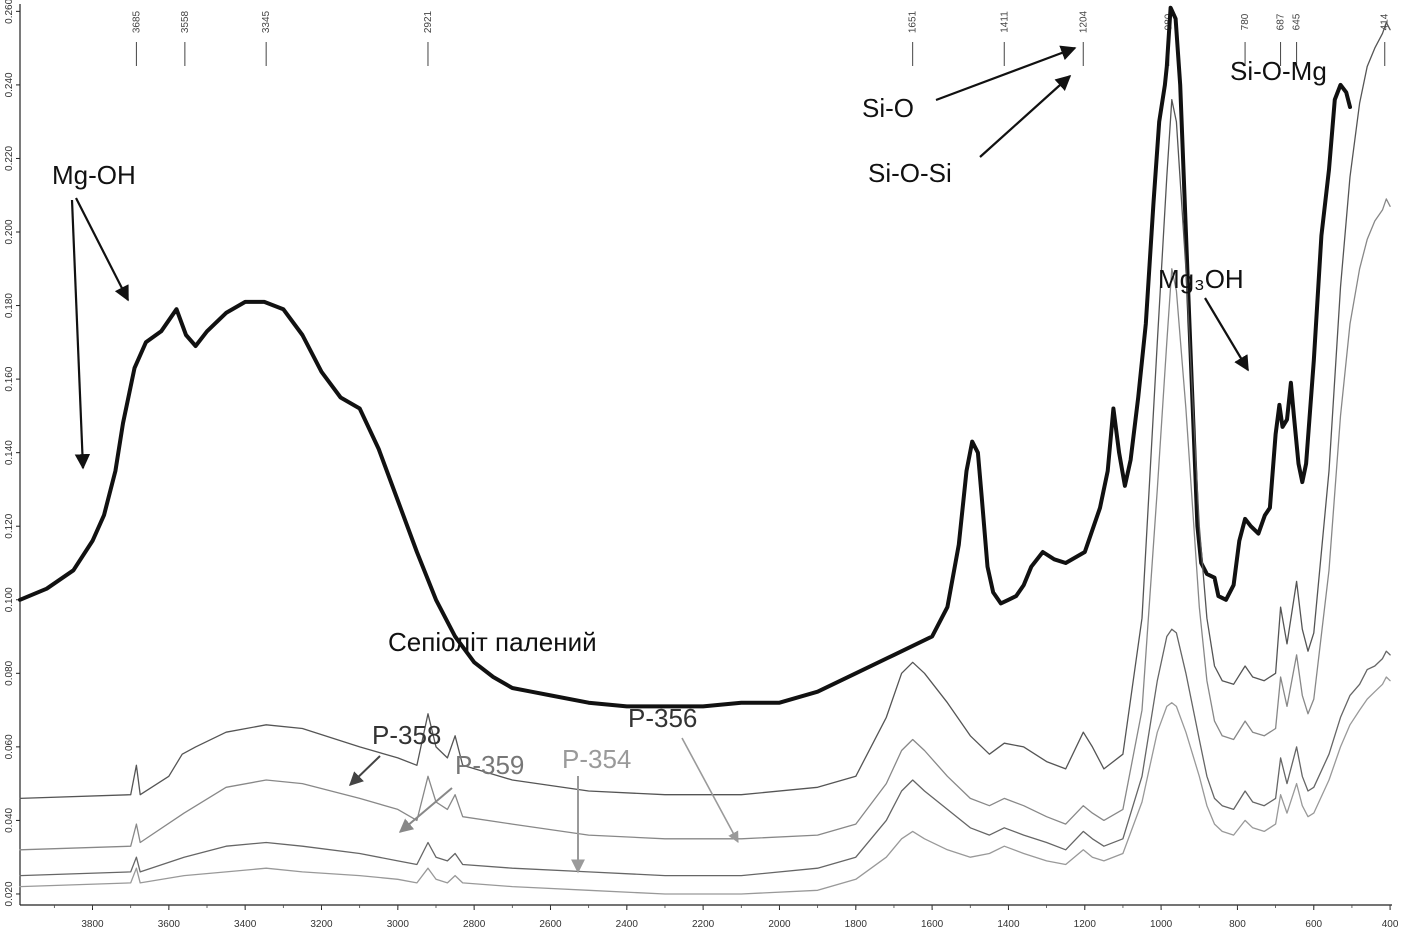 The height and width of the screenshot is (933, 1402). I want to click on x-tick-label: 3600, so click(169, 924).